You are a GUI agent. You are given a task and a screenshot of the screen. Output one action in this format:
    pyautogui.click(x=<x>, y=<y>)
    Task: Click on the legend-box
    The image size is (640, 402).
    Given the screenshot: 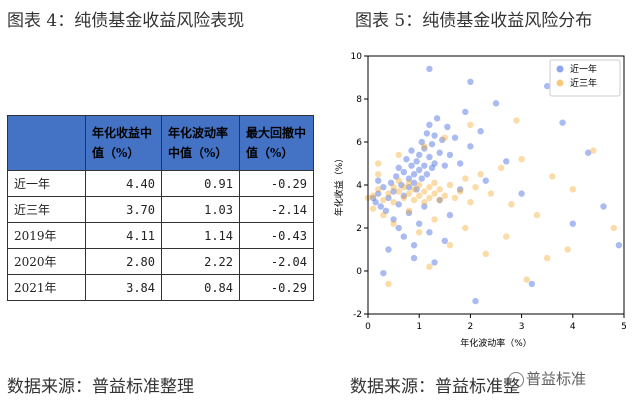 What is the action you would take?
    pyautogui.click(x=585, y=78)
    